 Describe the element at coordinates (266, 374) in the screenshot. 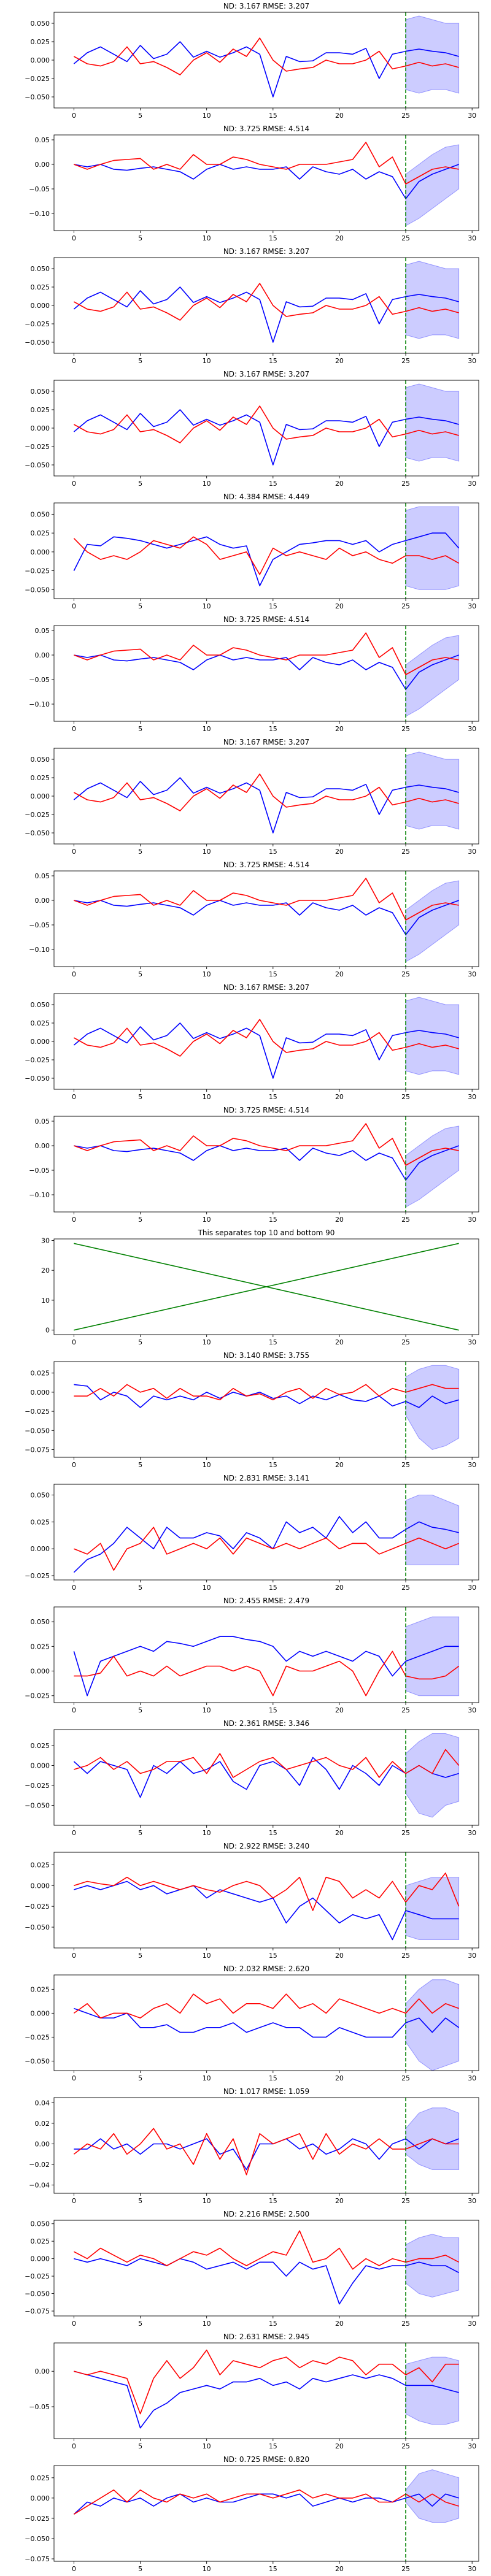

I see `chart-title: ND: 3.167 RMSE: 3.207` at that location.